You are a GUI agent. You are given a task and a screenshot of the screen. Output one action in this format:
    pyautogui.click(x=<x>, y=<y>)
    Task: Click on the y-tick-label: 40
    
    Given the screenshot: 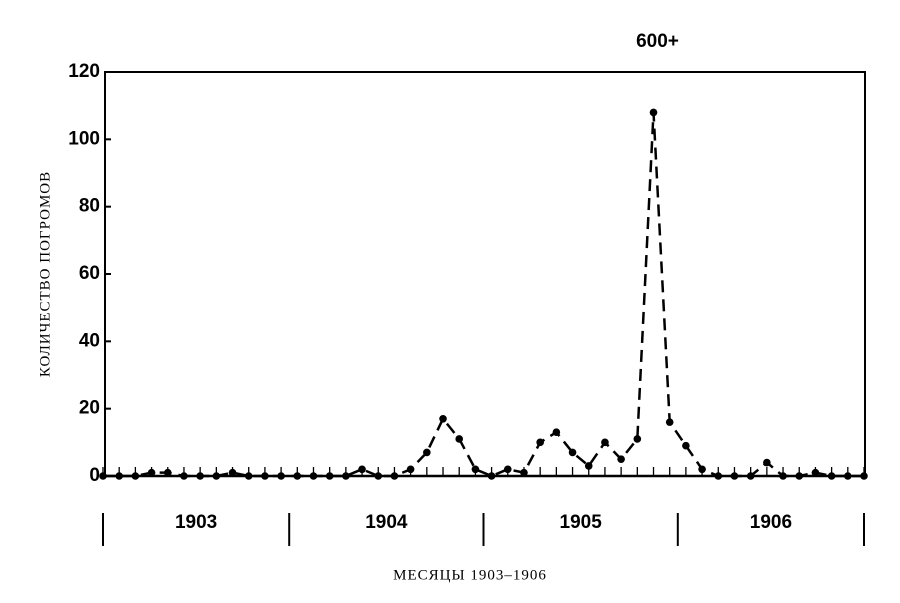 What is the action you would take?
    pyautogui.click(x=89, y=340)
    